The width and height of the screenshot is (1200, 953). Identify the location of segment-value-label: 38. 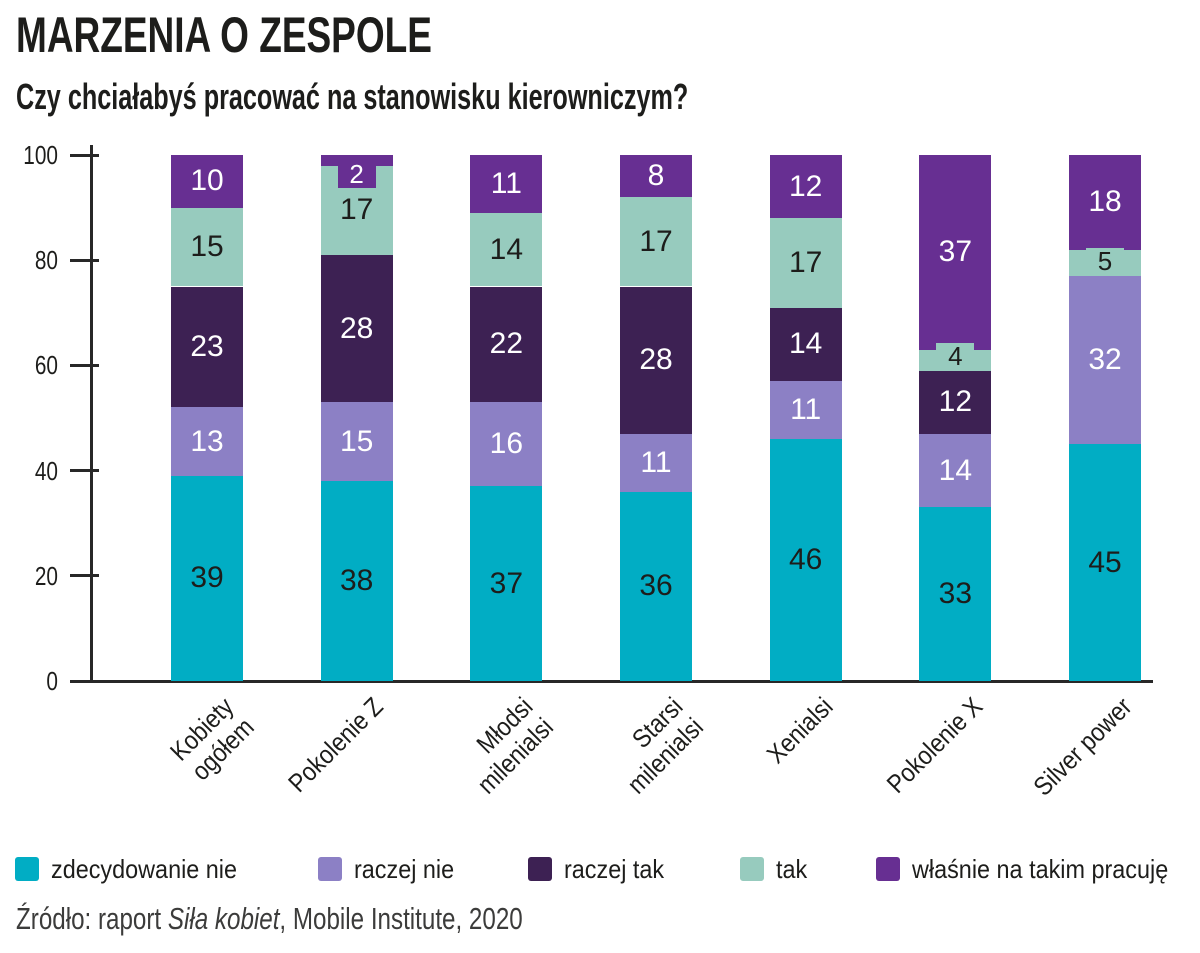
(356, 581).